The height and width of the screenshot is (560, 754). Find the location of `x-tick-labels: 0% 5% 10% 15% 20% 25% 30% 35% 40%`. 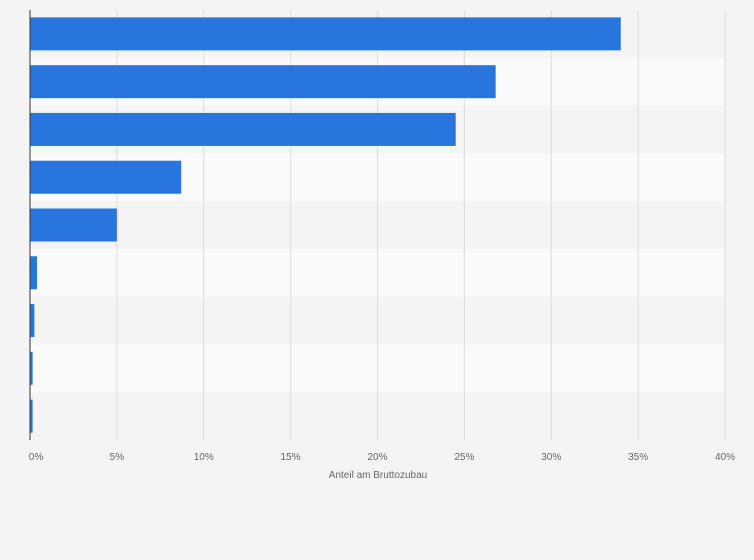

x-tick-labels: 0% 5% 10% 15% 20% 25% 30% 35% 40% is located at coordinates (382, 457).